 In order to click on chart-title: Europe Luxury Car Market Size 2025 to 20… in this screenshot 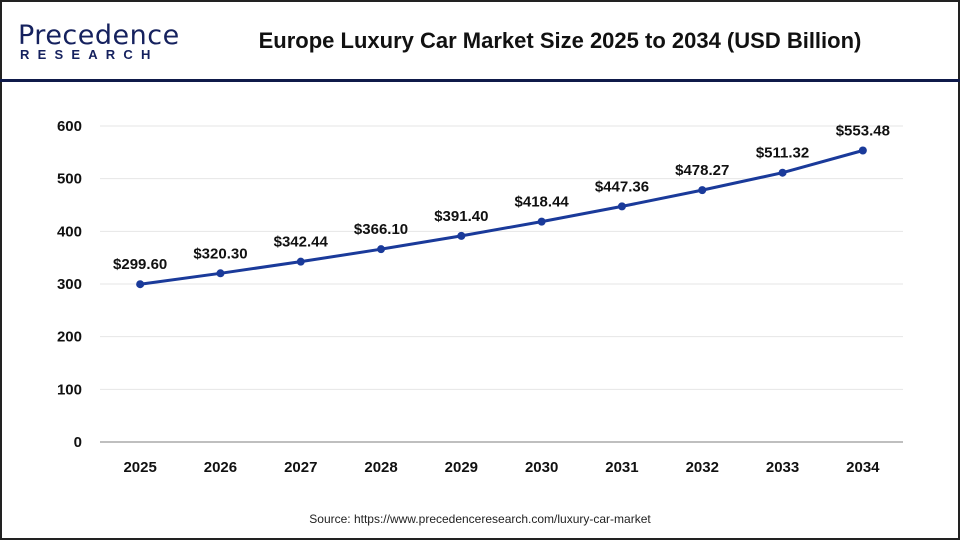, I will do `click(560, 40)`.